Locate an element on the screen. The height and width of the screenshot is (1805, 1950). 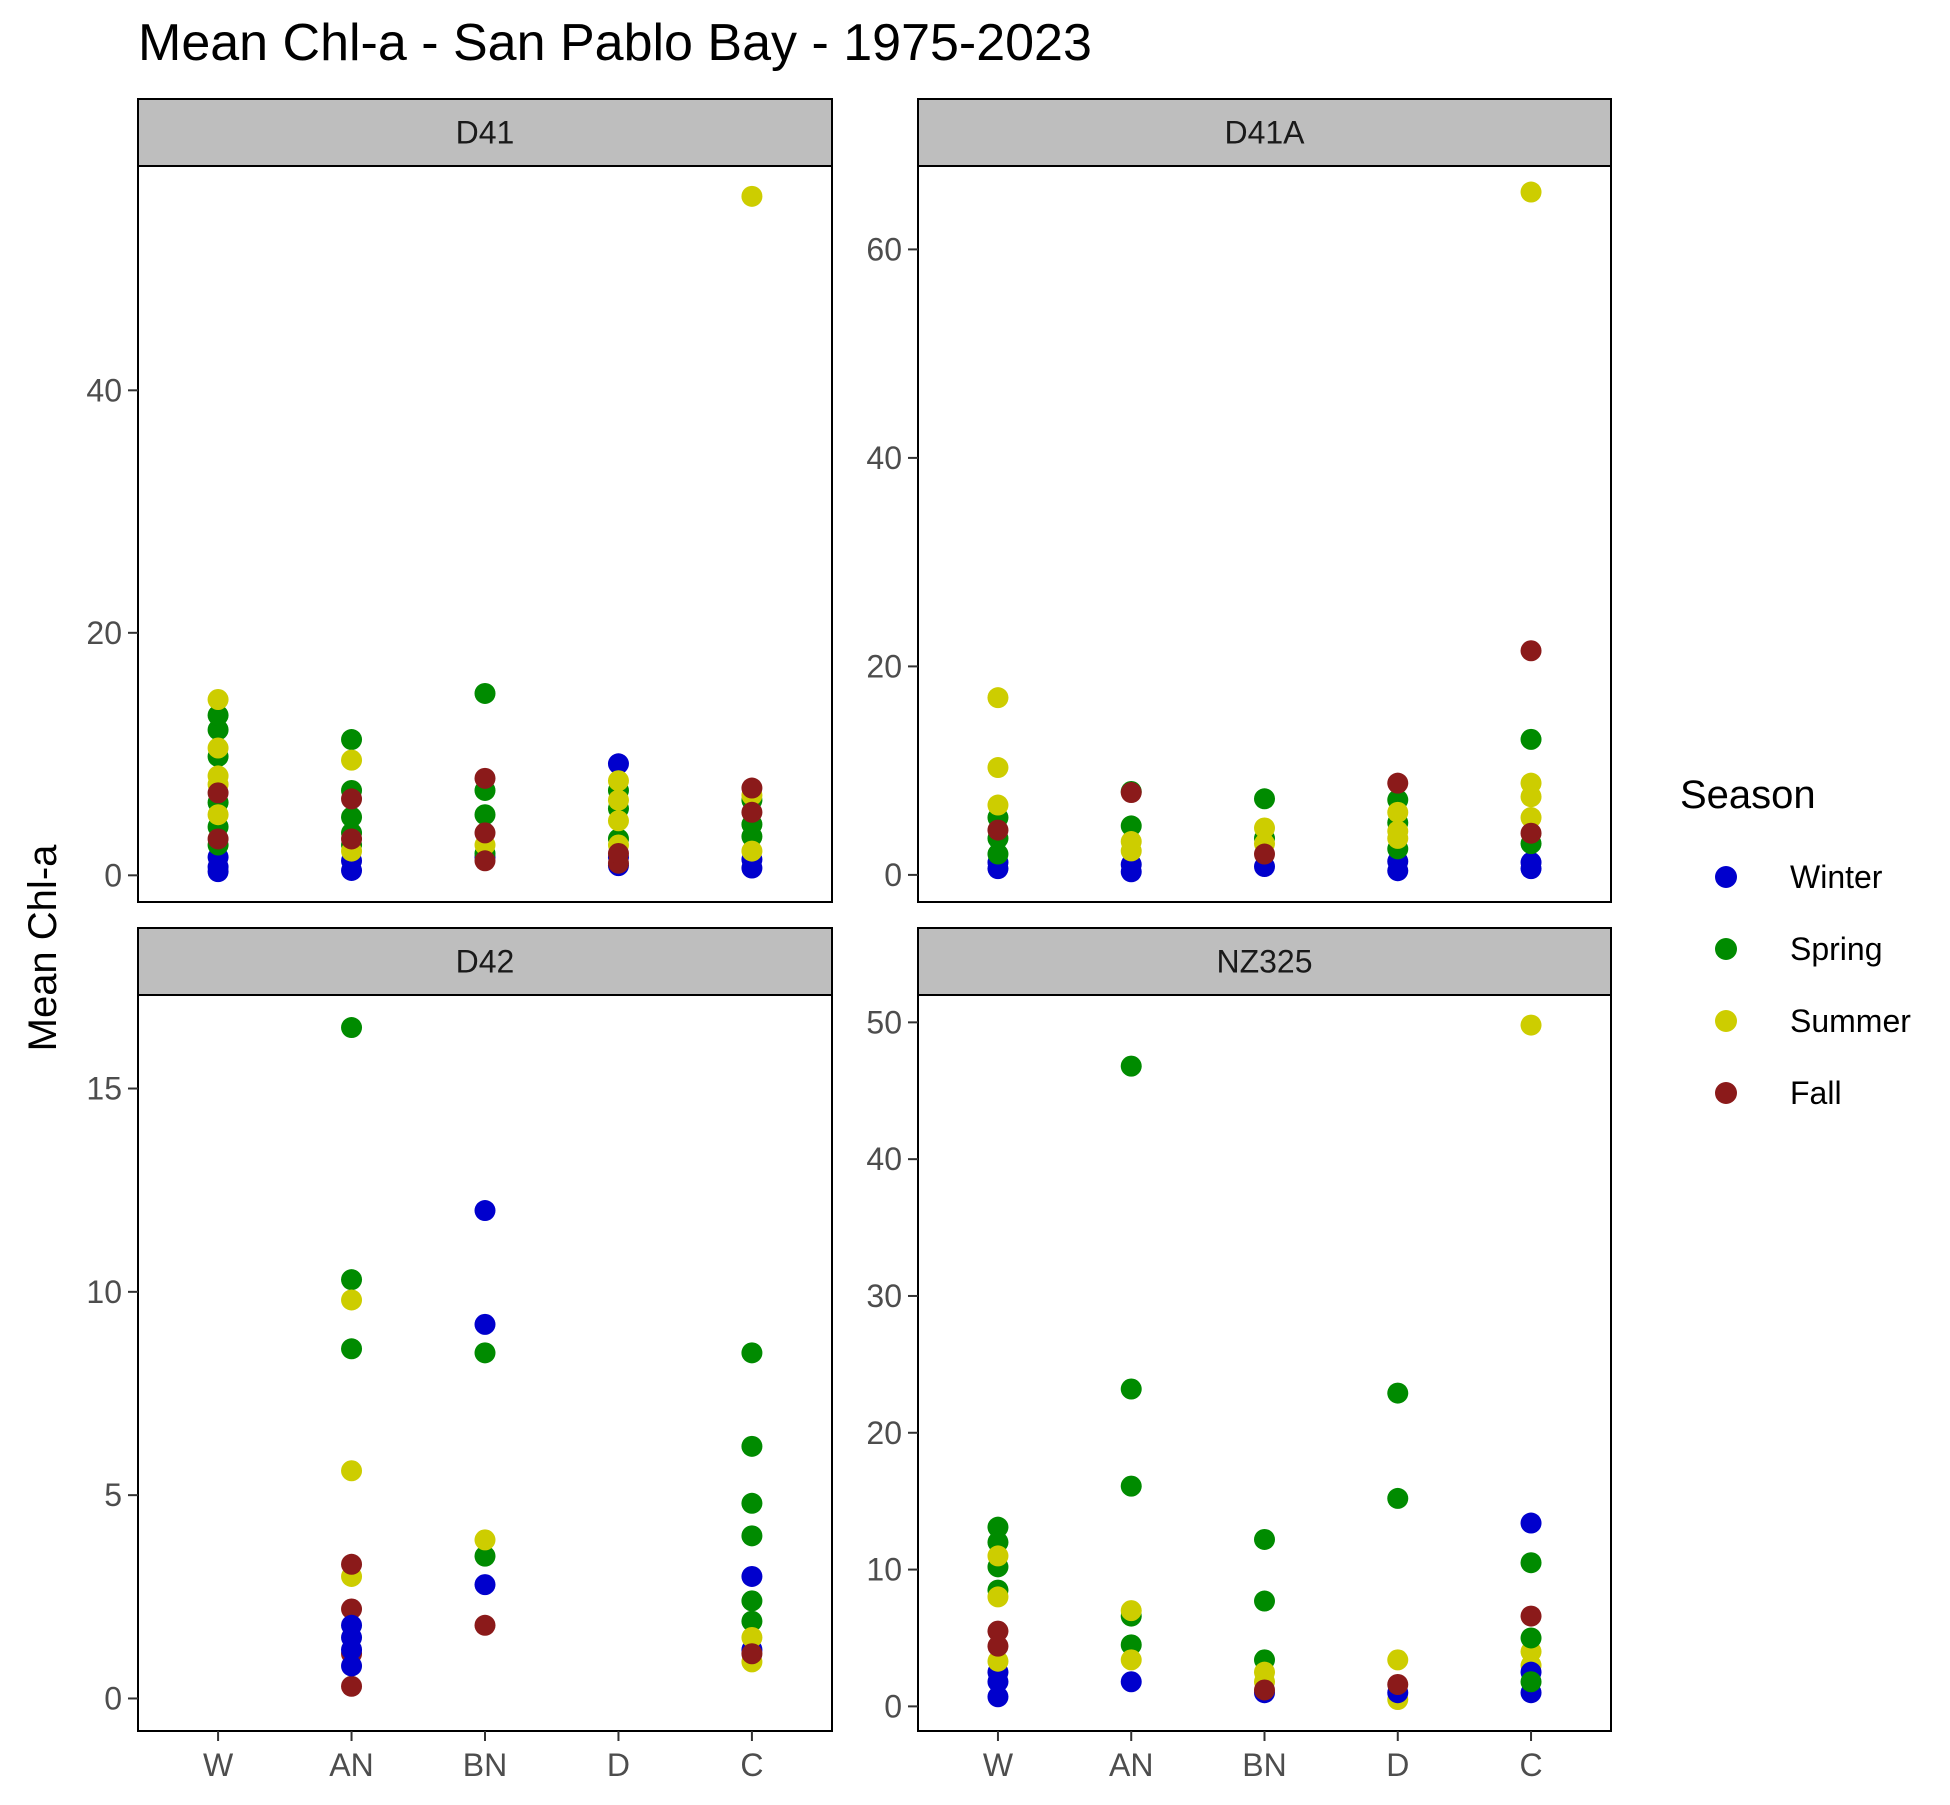
y-tick-label-nz325-50: 50 is located at coordinates (884, 1022).